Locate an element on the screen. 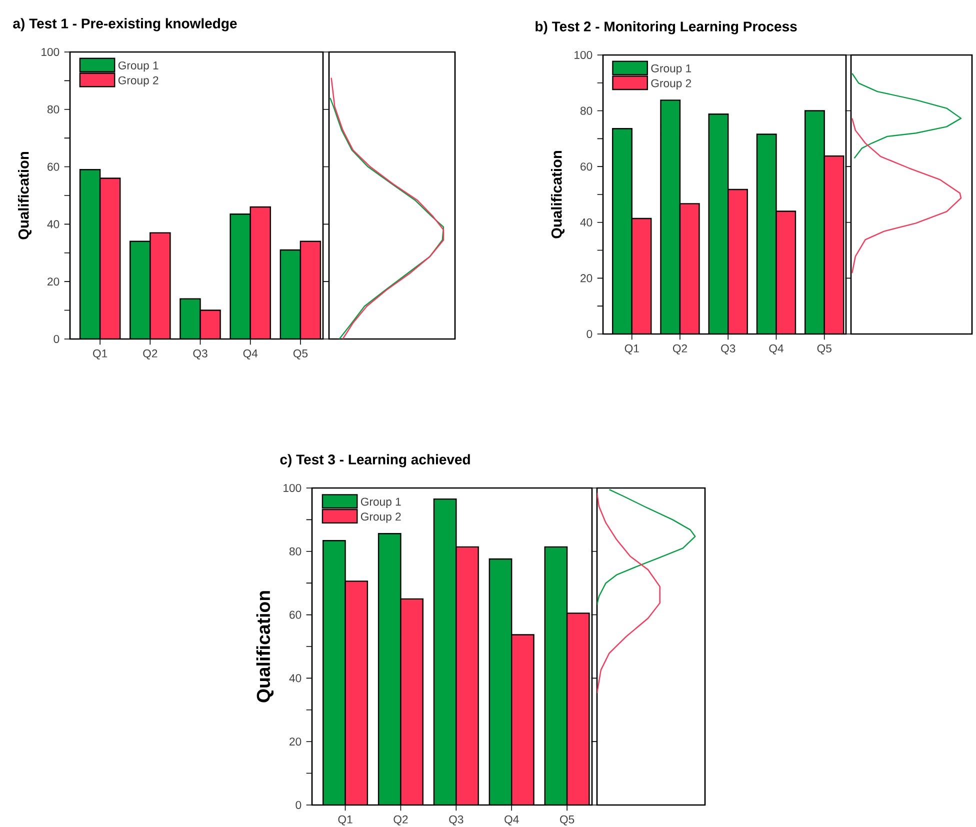  chart-title: a) Test 1 - Pre-existing knowledge is located at coordinates (125, 25).